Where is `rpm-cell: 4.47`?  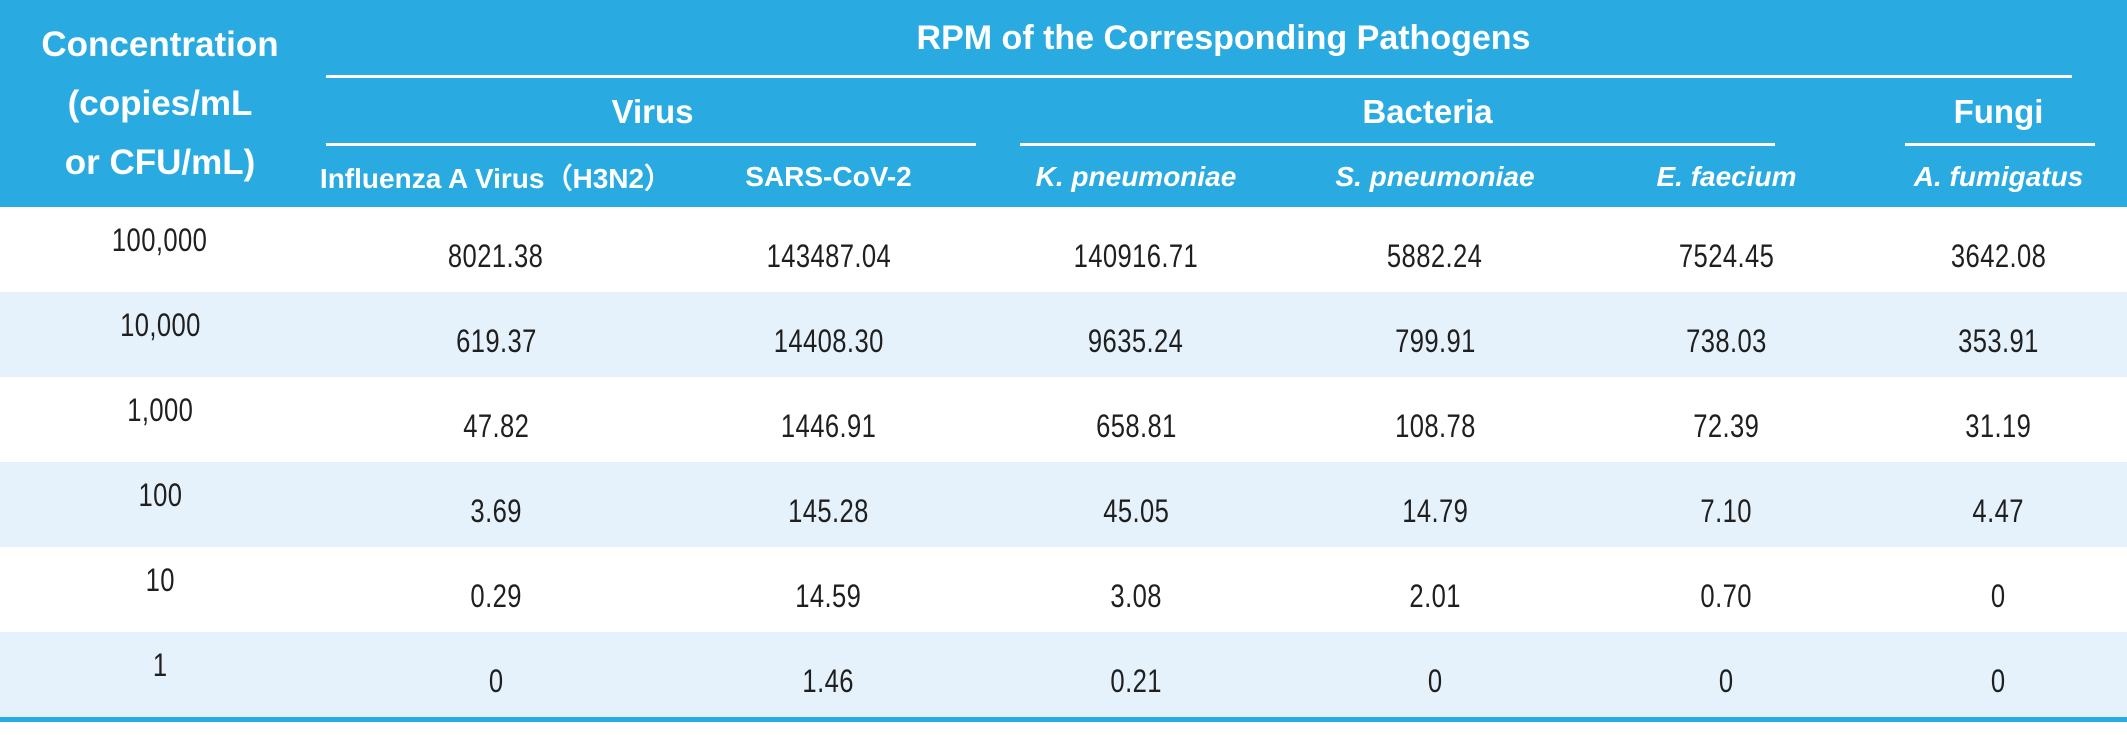
rpm-cell: 4.47 is located at coordinates (1998, 511).